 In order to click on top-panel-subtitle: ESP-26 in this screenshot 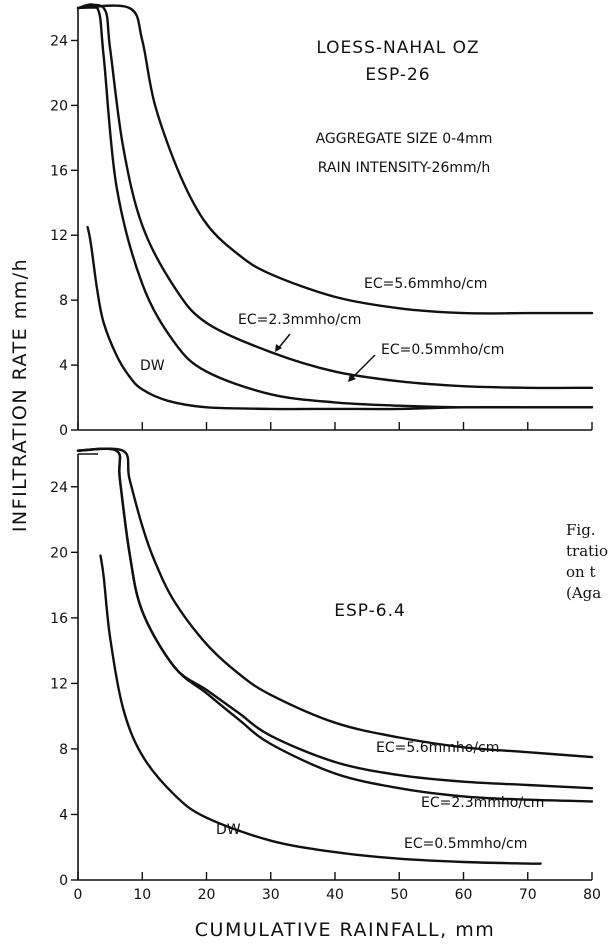, I will do `click(397, 75)`.